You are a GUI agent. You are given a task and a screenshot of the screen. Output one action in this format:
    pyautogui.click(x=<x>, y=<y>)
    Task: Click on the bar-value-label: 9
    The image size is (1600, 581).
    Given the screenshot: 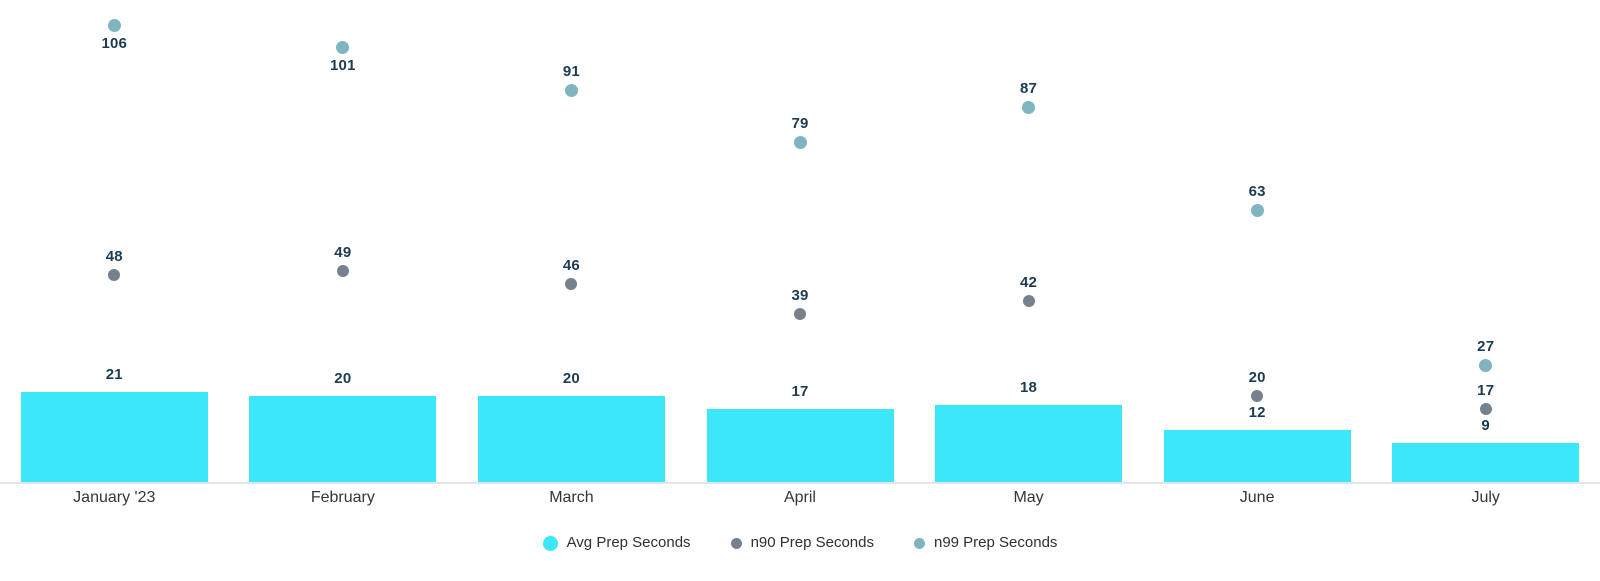 What is the action you would take?
    pyautogui.click(x=1485, y=426)
    